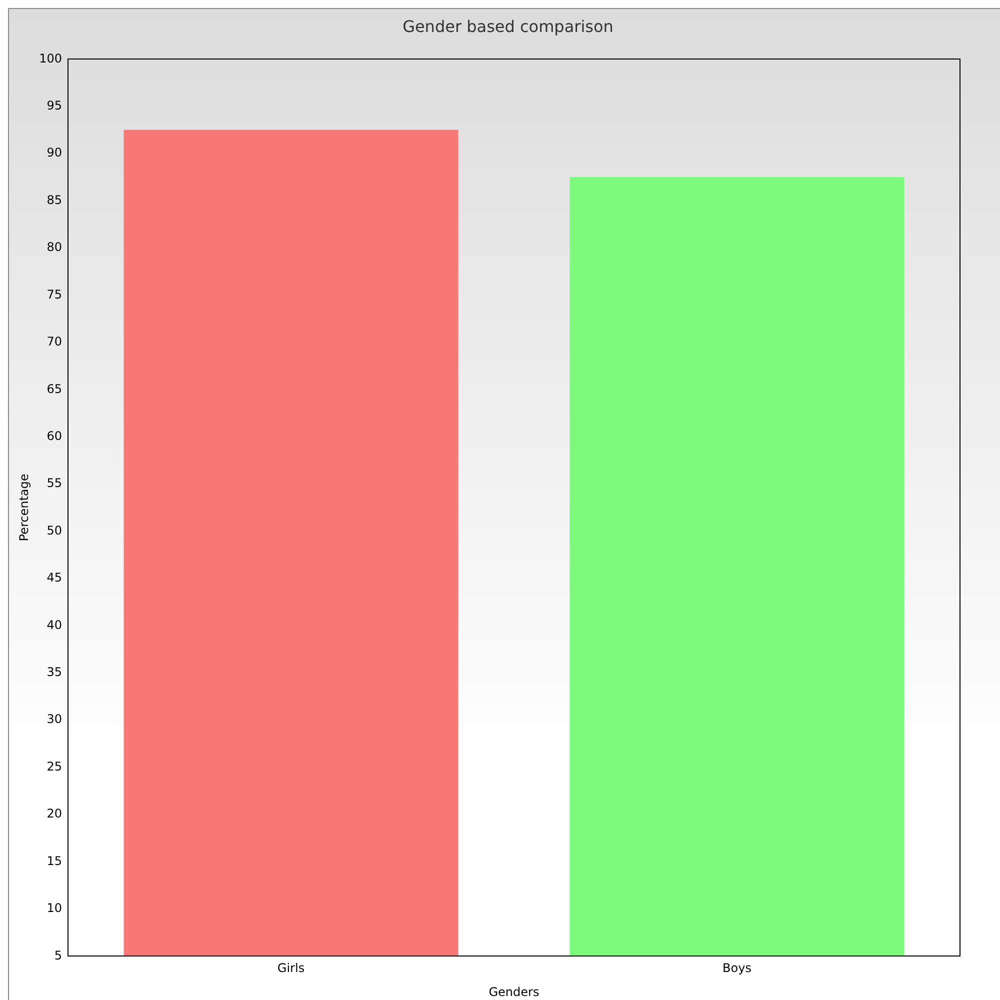 Image resolution: width=1000 pixels, height=1000 pixels. What do you see at coordinates (54, 153) in the screenshot?
I see `y-tick-label: 90` at bounding box center [54, 153].